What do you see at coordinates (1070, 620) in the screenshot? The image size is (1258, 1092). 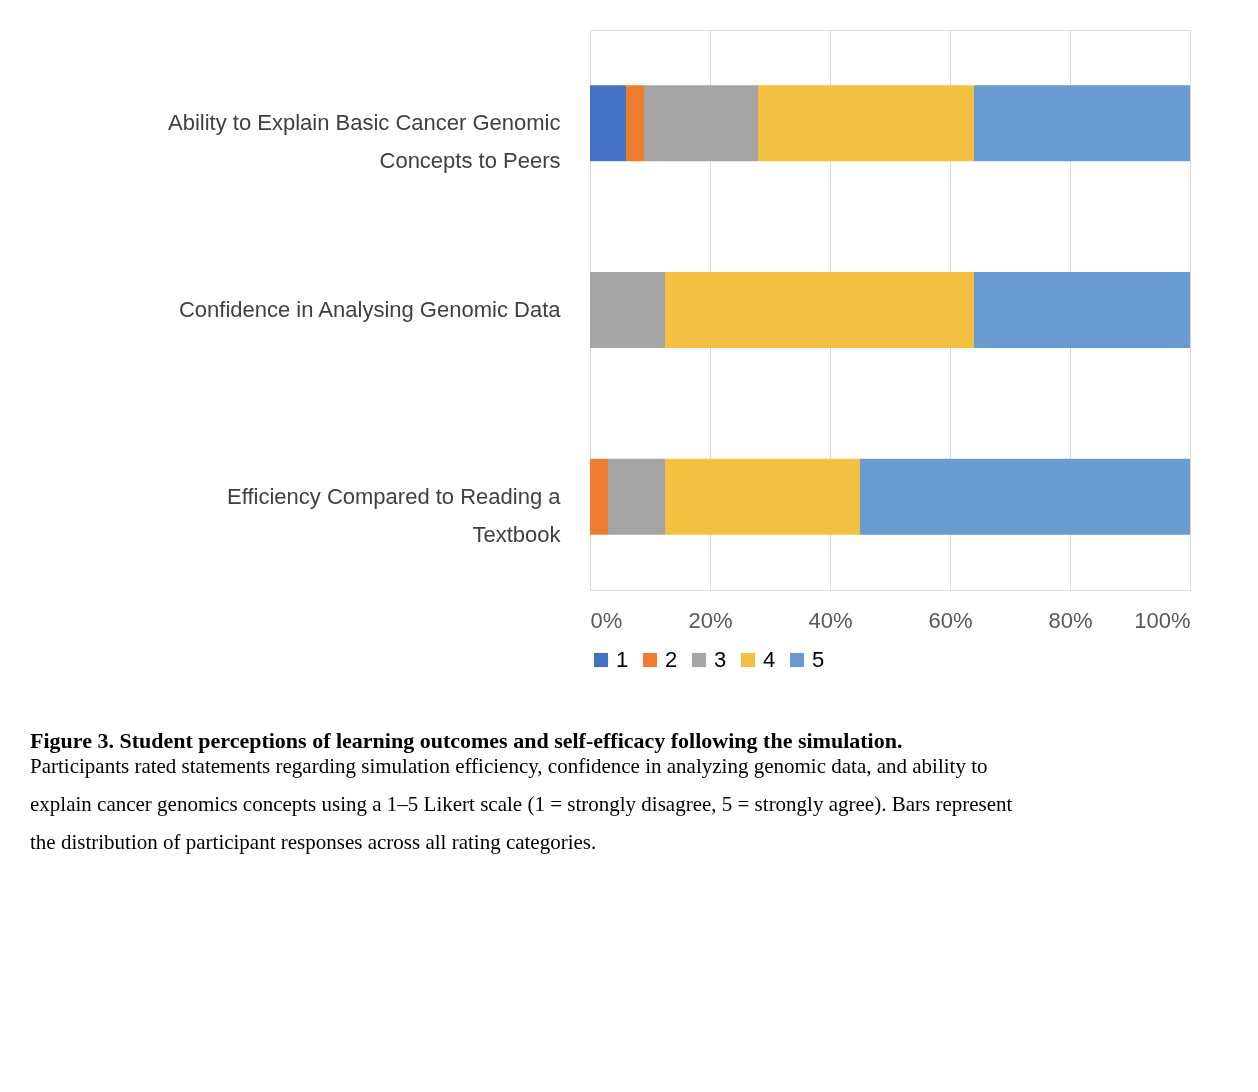 I see `x-tick-label: 80%` at bounding box center [1070, 620].